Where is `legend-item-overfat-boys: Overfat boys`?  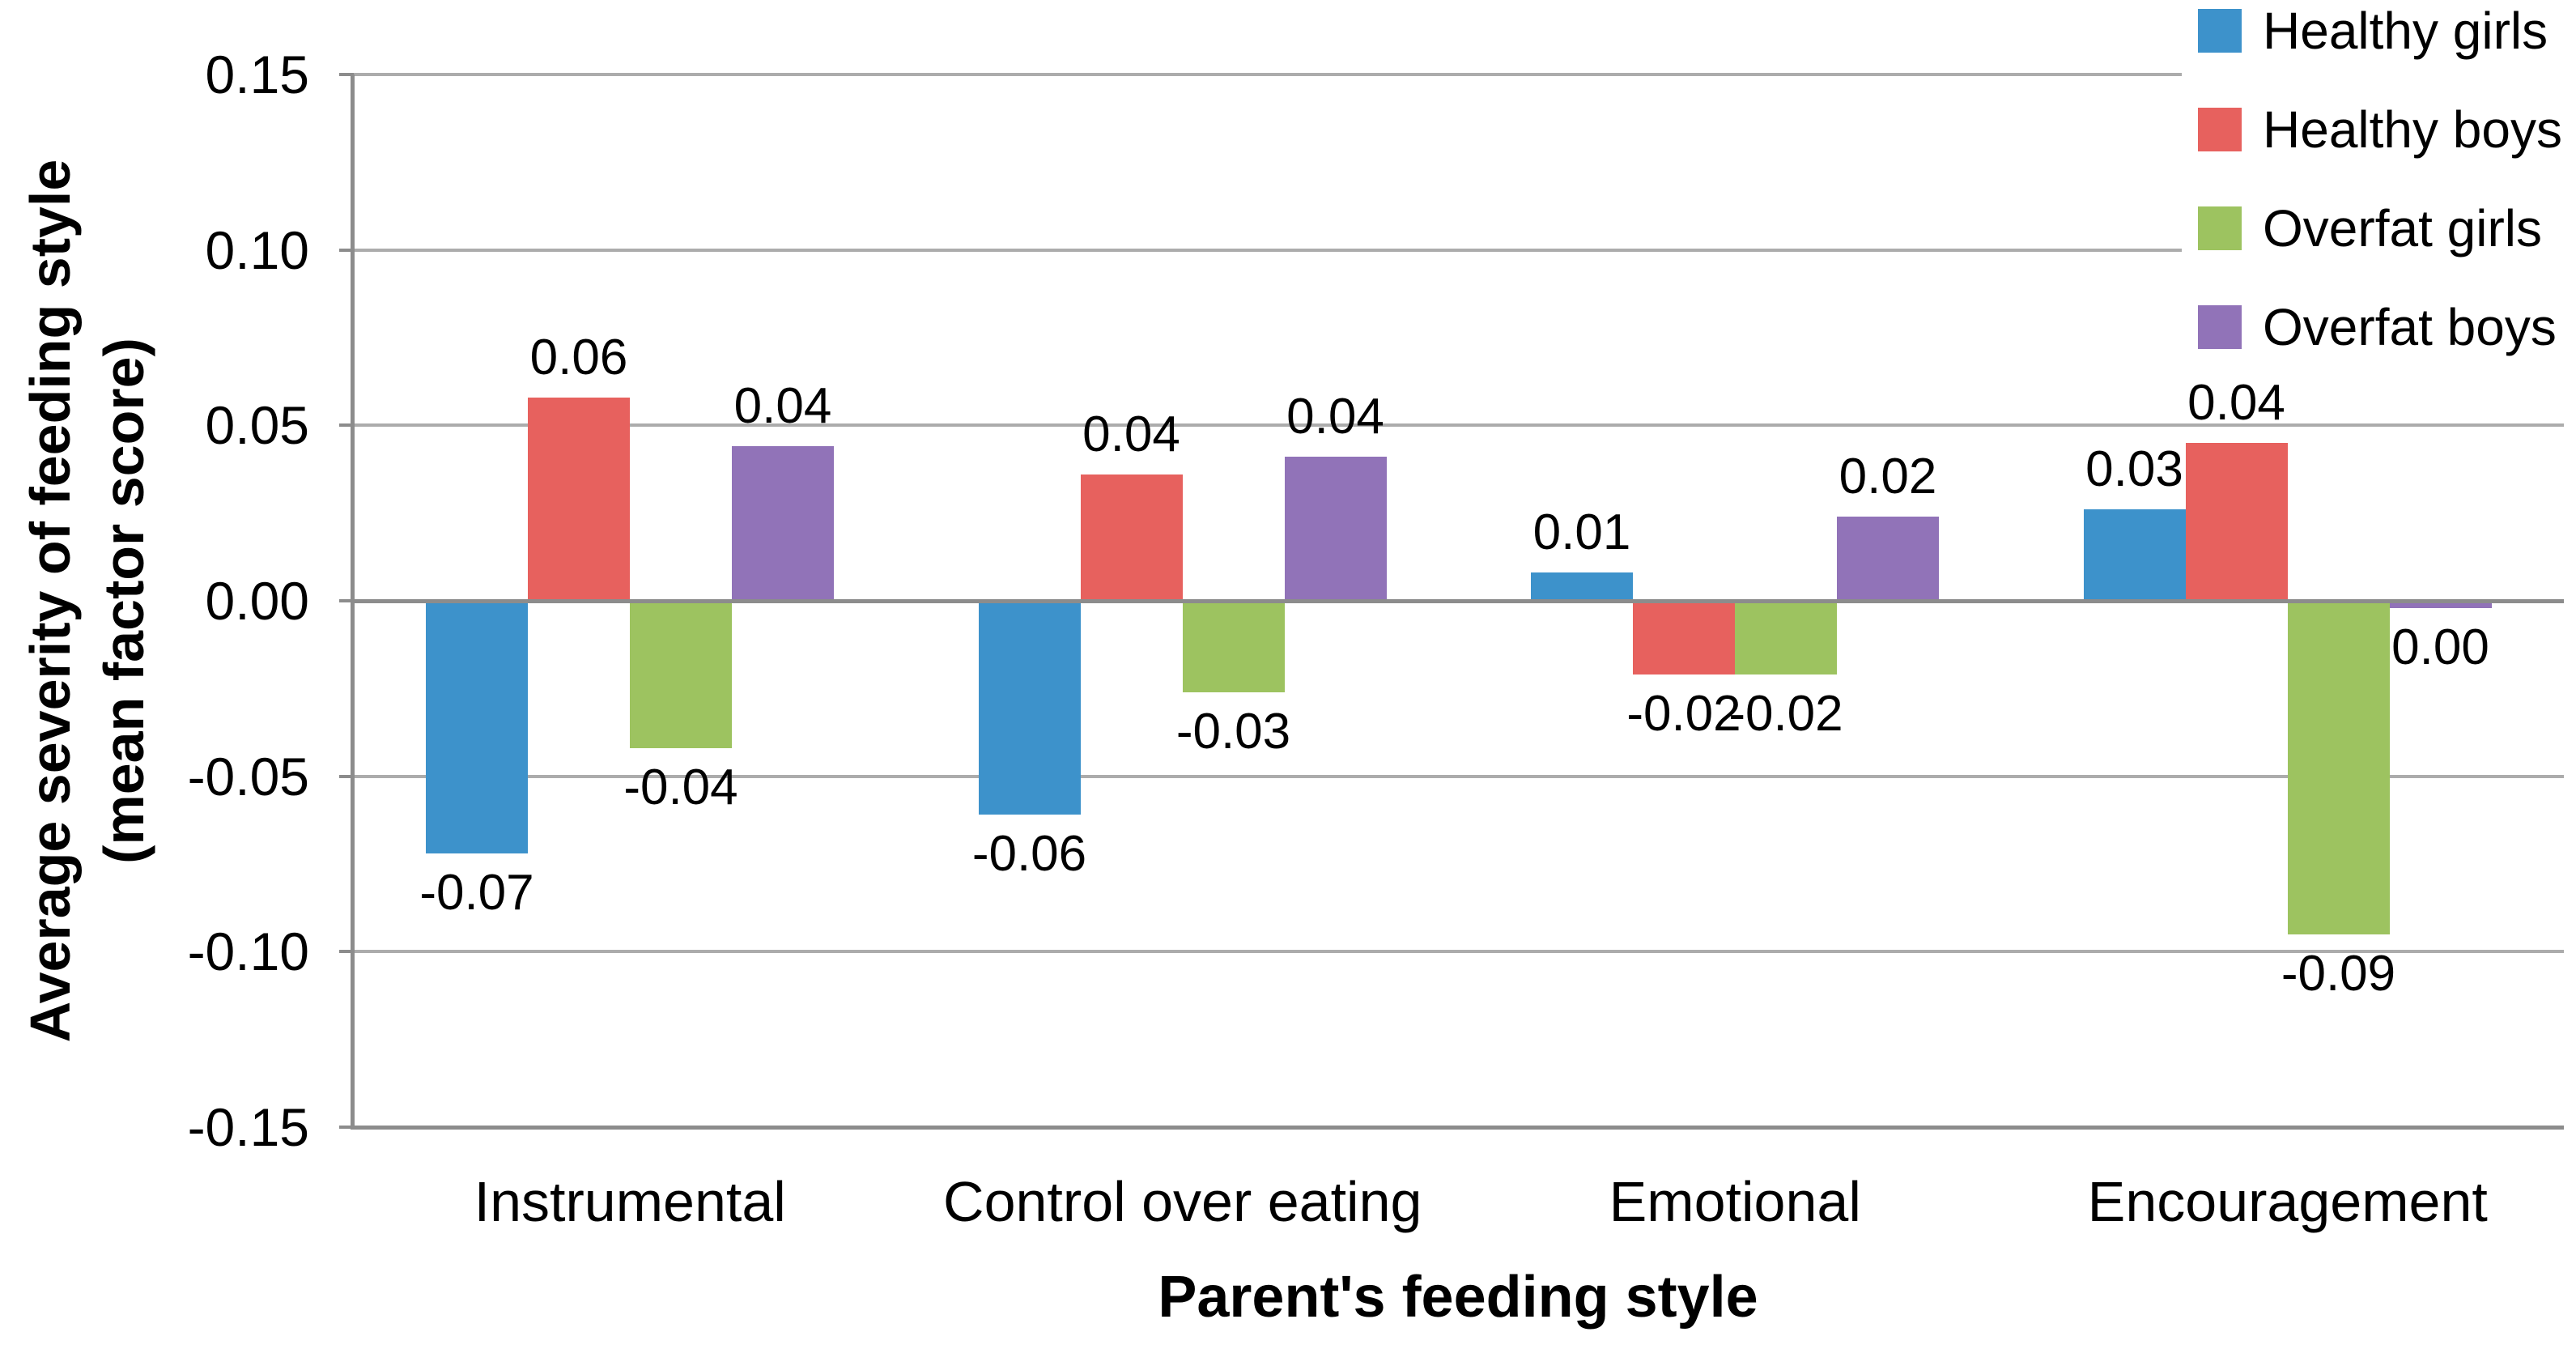
legend-item-overfat-boys: Overfat boys is located at coordinates (2379, 327).